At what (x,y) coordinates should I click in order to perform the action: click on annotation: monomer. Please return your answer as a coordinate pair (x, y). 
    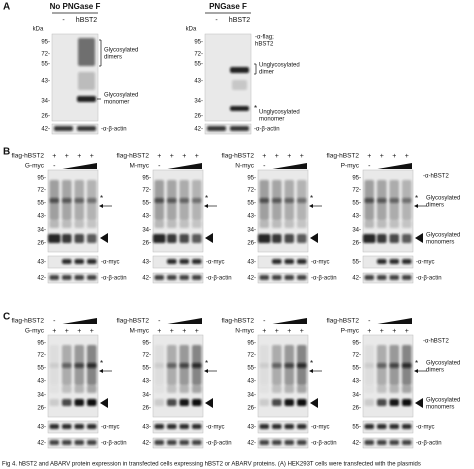
    Looking at the image, I should click on (116, 103).